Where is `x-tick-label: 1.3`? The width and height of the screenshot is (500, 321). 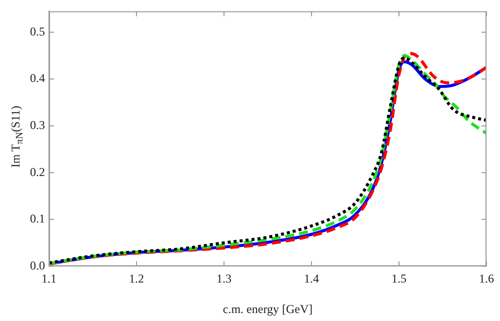
x-tick-label: 1.3 is located at coordinates (224, 279).